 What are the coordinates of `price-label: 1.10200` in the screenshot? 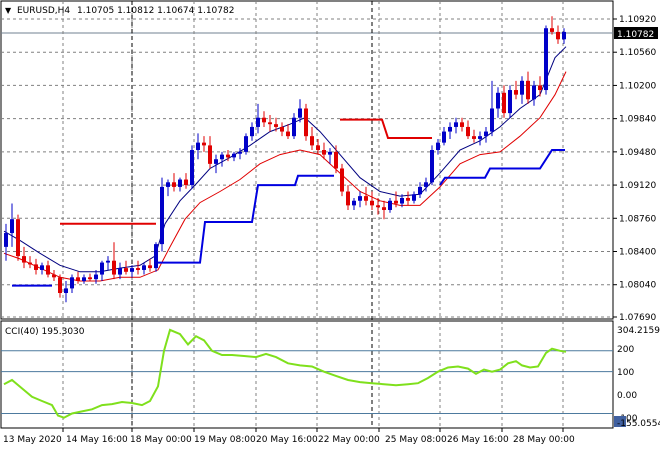 It's located at (637, 86).